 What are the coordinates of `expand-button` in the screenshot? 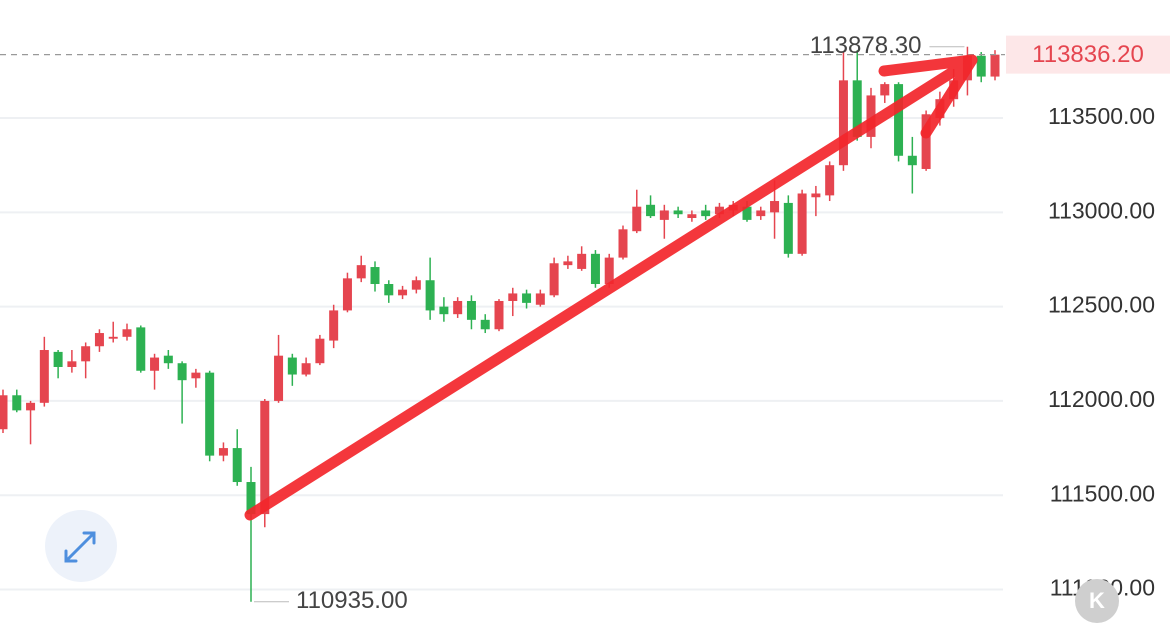 It's located at (81, 546).